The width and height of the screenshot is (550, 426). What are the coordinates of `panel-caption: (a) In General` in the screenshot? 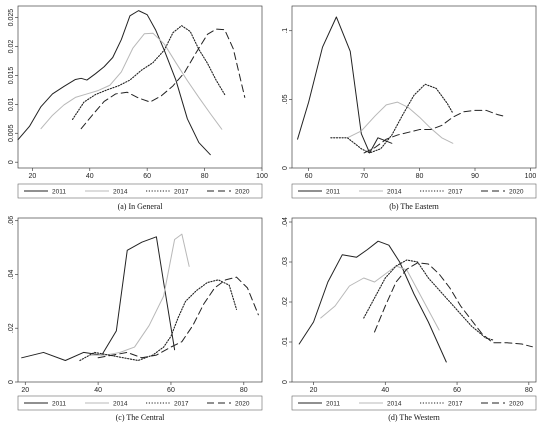 It's located at (141, 206).